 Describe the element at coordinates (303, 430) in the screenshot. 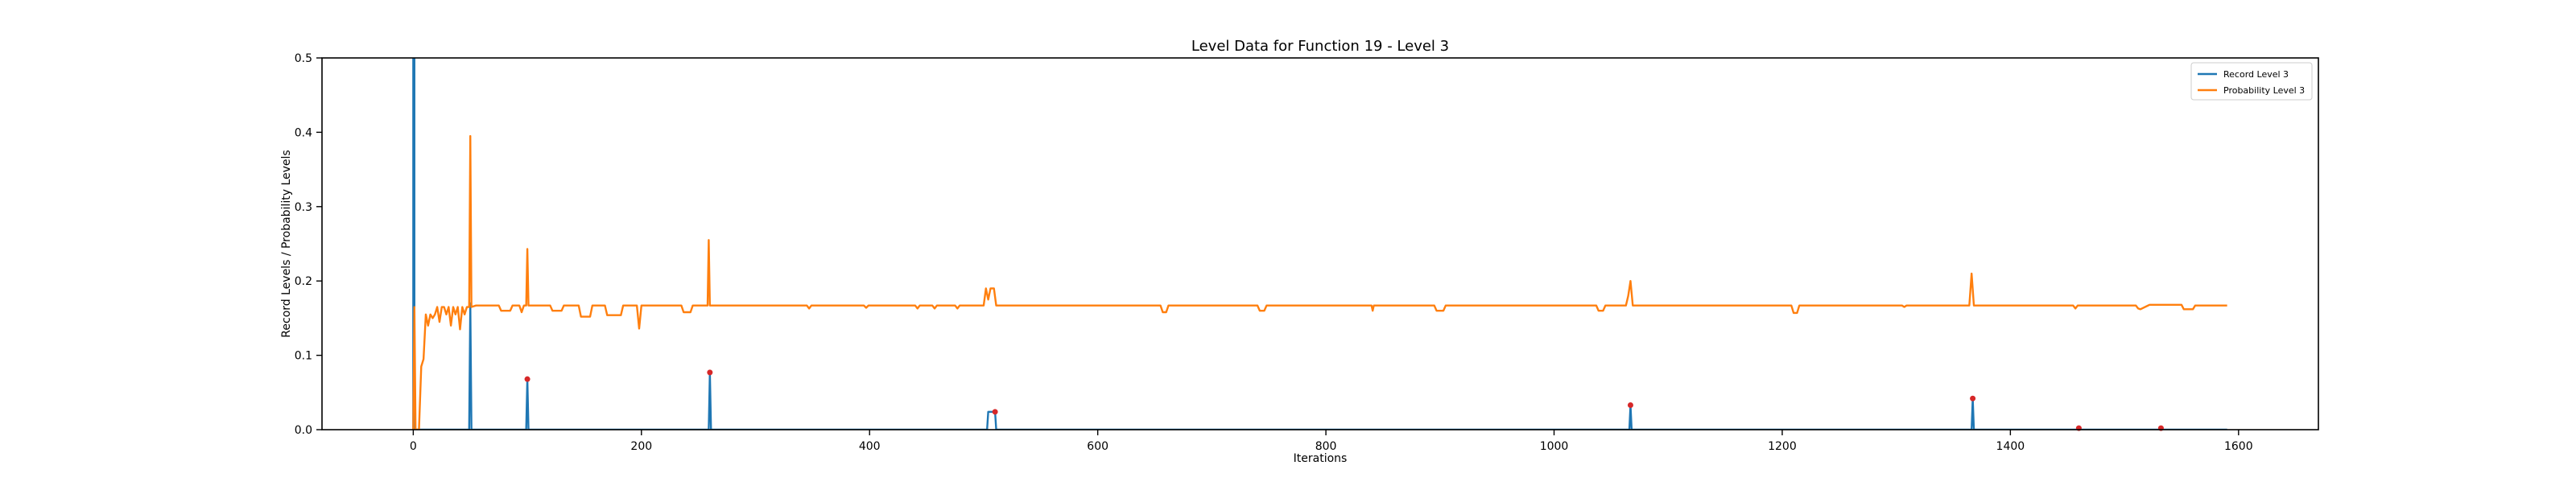

I see `y-tick-label: 0.0` at that location.